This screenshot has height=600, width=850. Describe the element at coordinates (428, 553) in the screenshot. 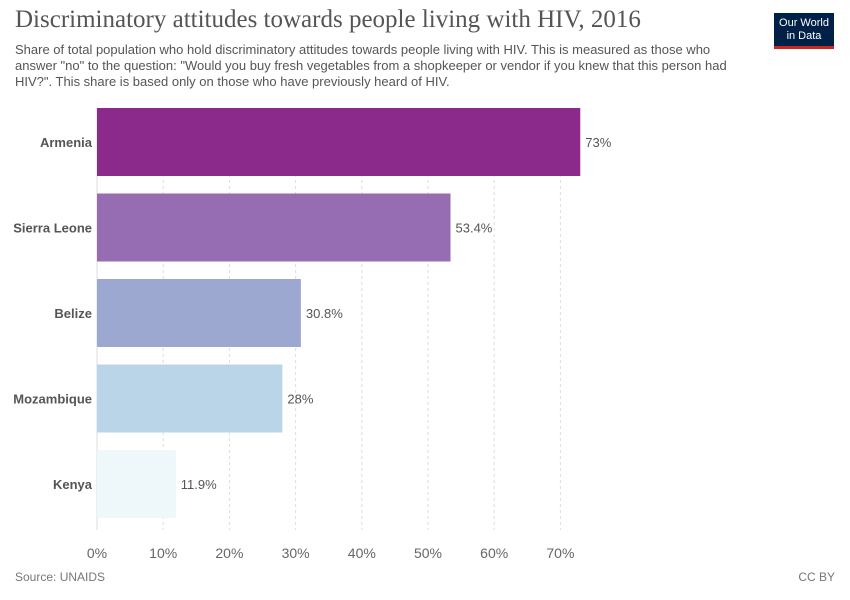

I see `x-tick-label: 50%` at that location.